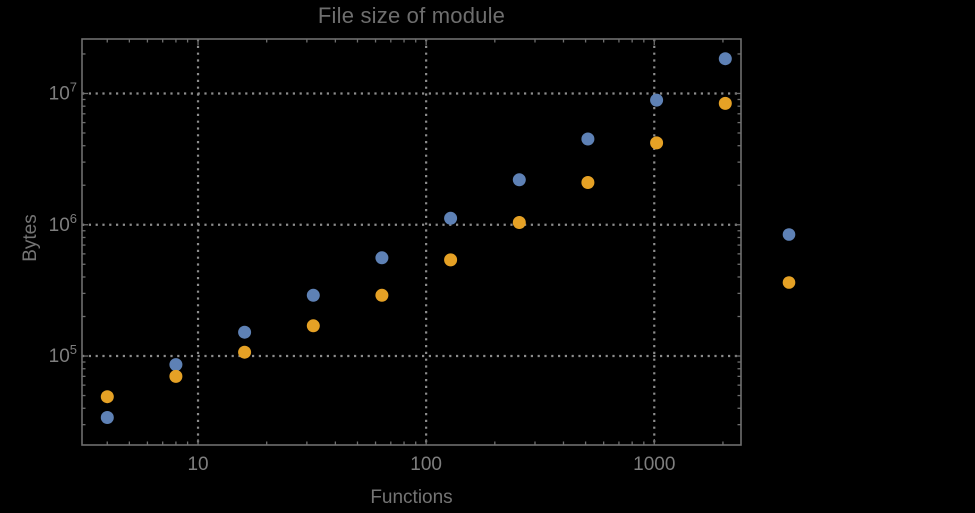  Describe the element at coordinates (654, 464) in the screenshot. I see `x-tick-label: 1000` at that location.